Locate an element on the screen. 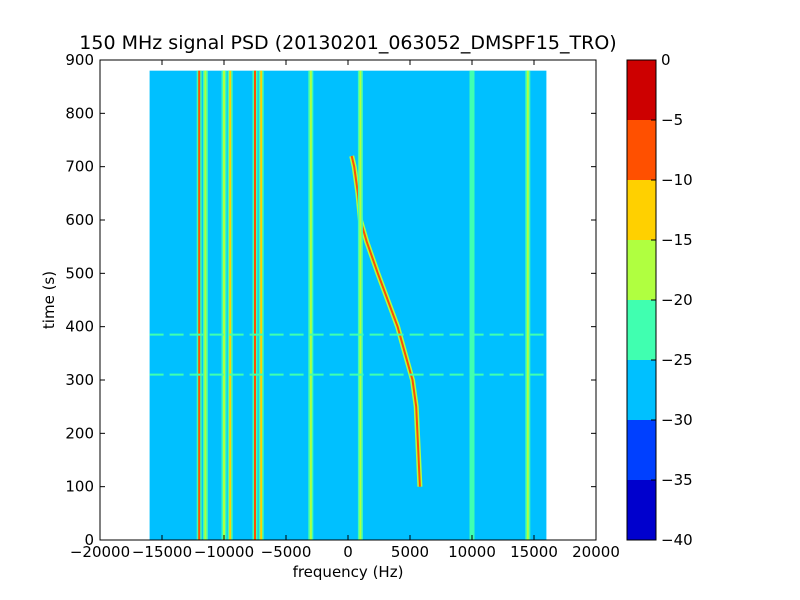 The height and width of the screenshot is (600, 800). y-tick-label: 500 is located at coordinates (79, 273).